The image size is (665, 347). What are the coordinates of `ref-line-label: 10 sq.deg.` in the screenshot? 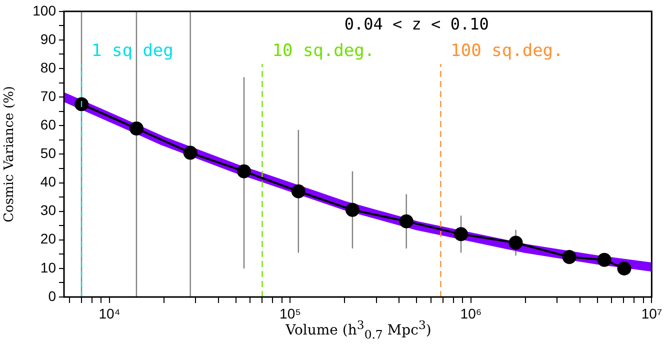 It's located at (323, 50).